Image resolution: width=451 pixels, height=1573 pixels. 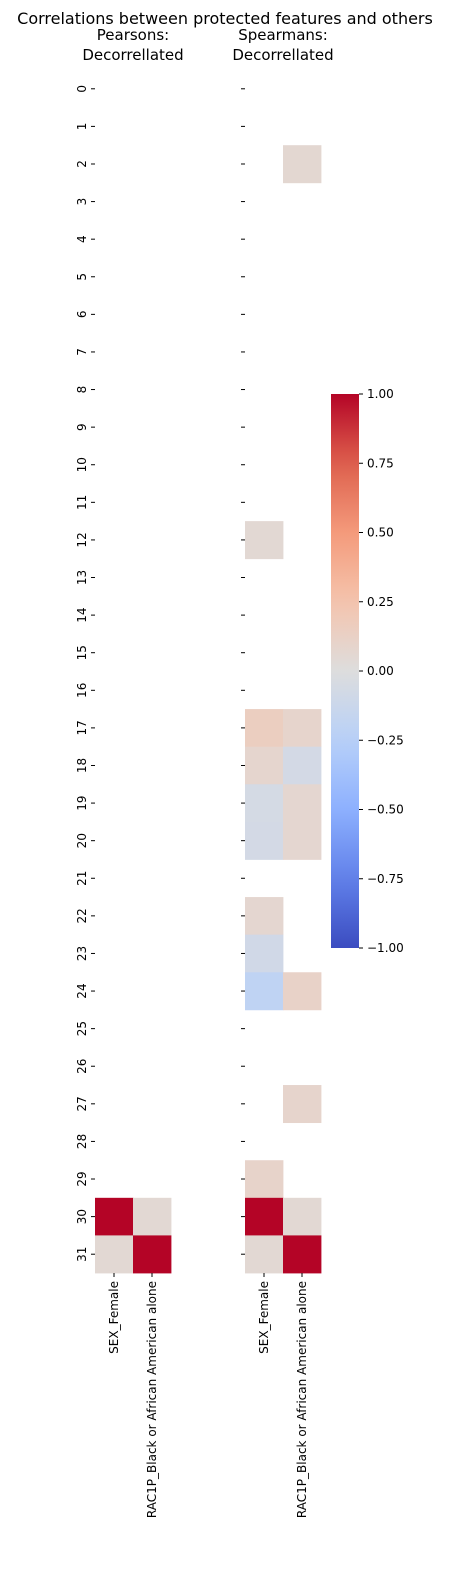 I want to click on y-tick-label: 29, so click(x=82, y=1178).